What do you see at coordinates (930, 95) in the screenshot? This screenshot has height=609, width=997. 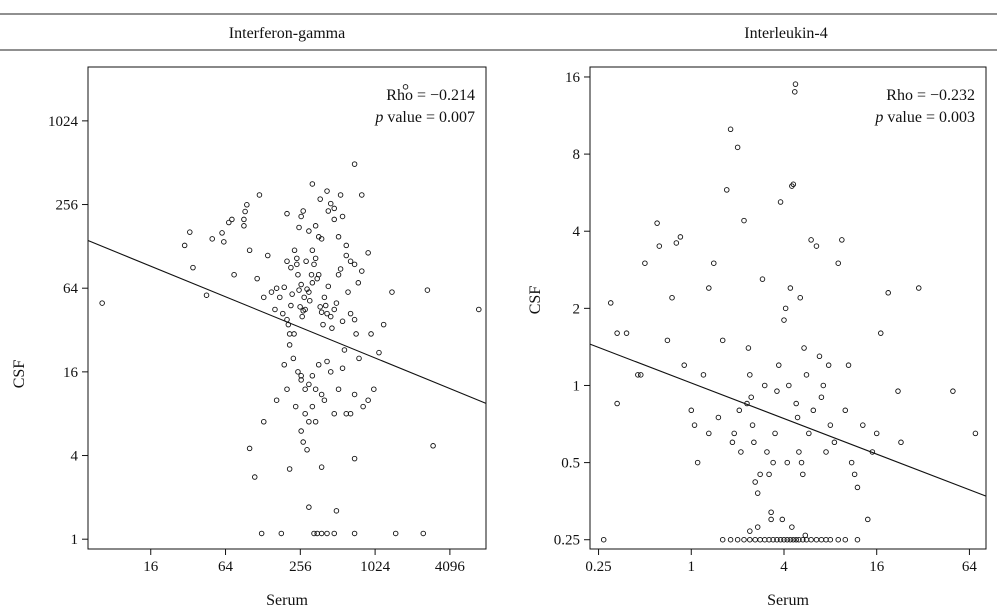 I see `annotation-rho: Rho = −0.232` at bounding box center [930, 95].